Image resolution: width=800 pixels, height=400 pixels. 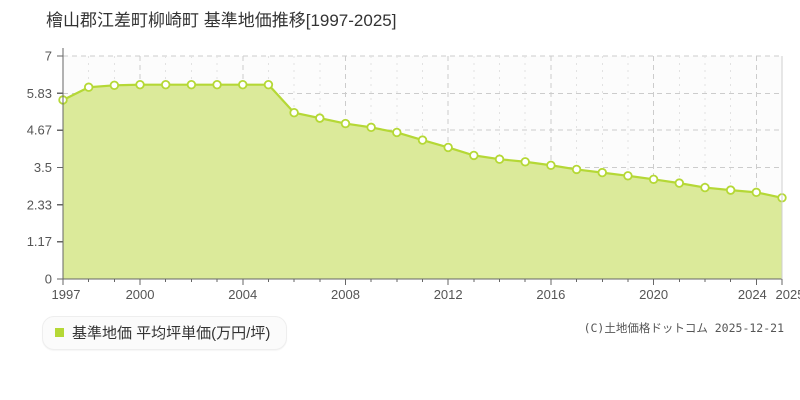 I want to click on svg-text: 2025, so click(x=788, y=294).